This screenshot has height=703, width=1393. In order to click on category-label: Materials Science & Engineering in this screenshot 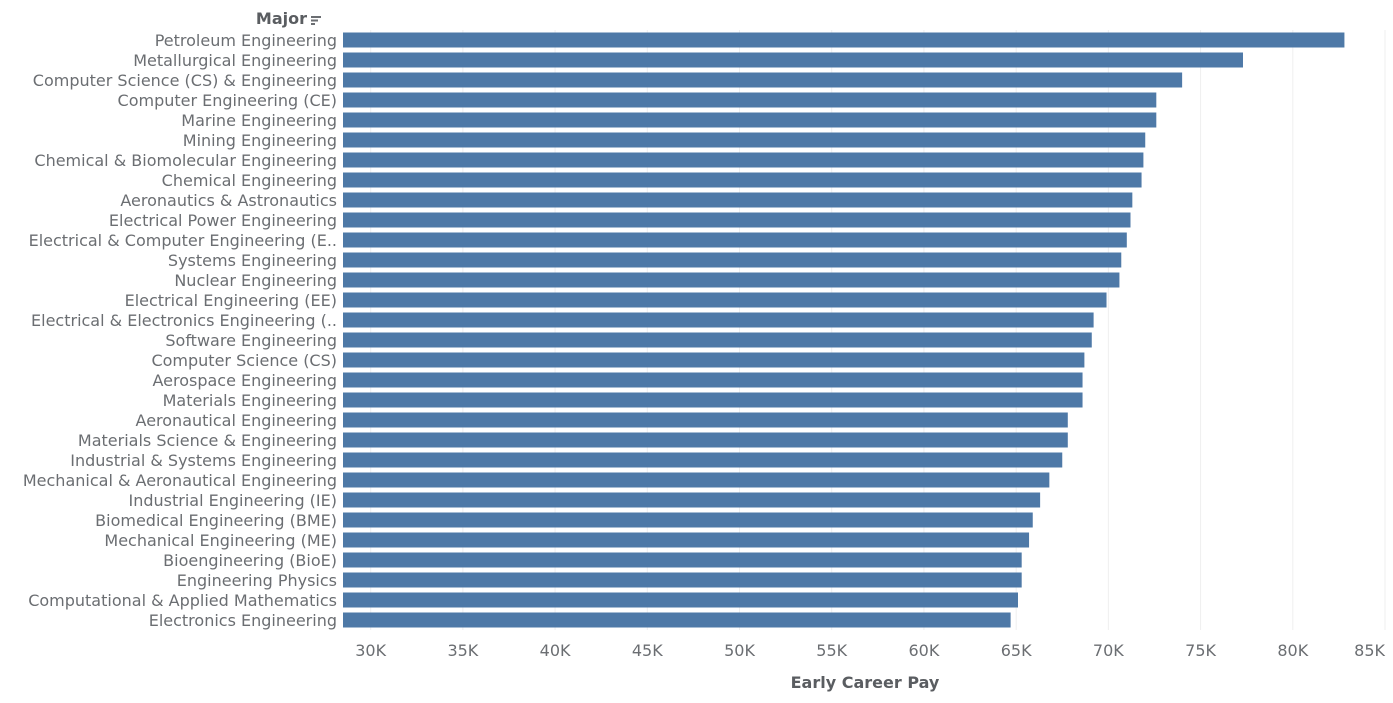, I will do `click(207, 440)`.